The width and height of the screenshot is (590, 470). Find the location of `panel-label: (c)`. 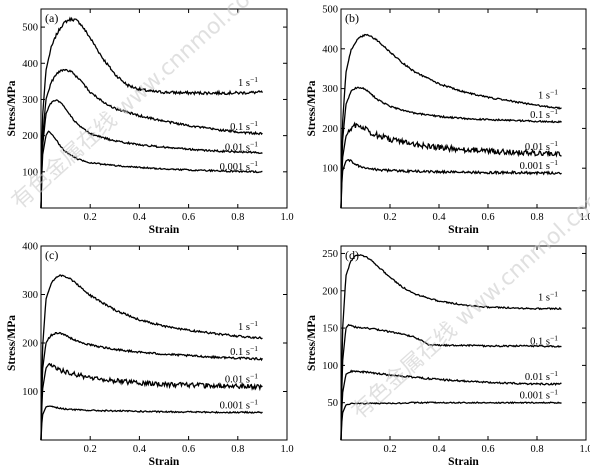

panel-label: (c) is located at coordinates (51, 255).